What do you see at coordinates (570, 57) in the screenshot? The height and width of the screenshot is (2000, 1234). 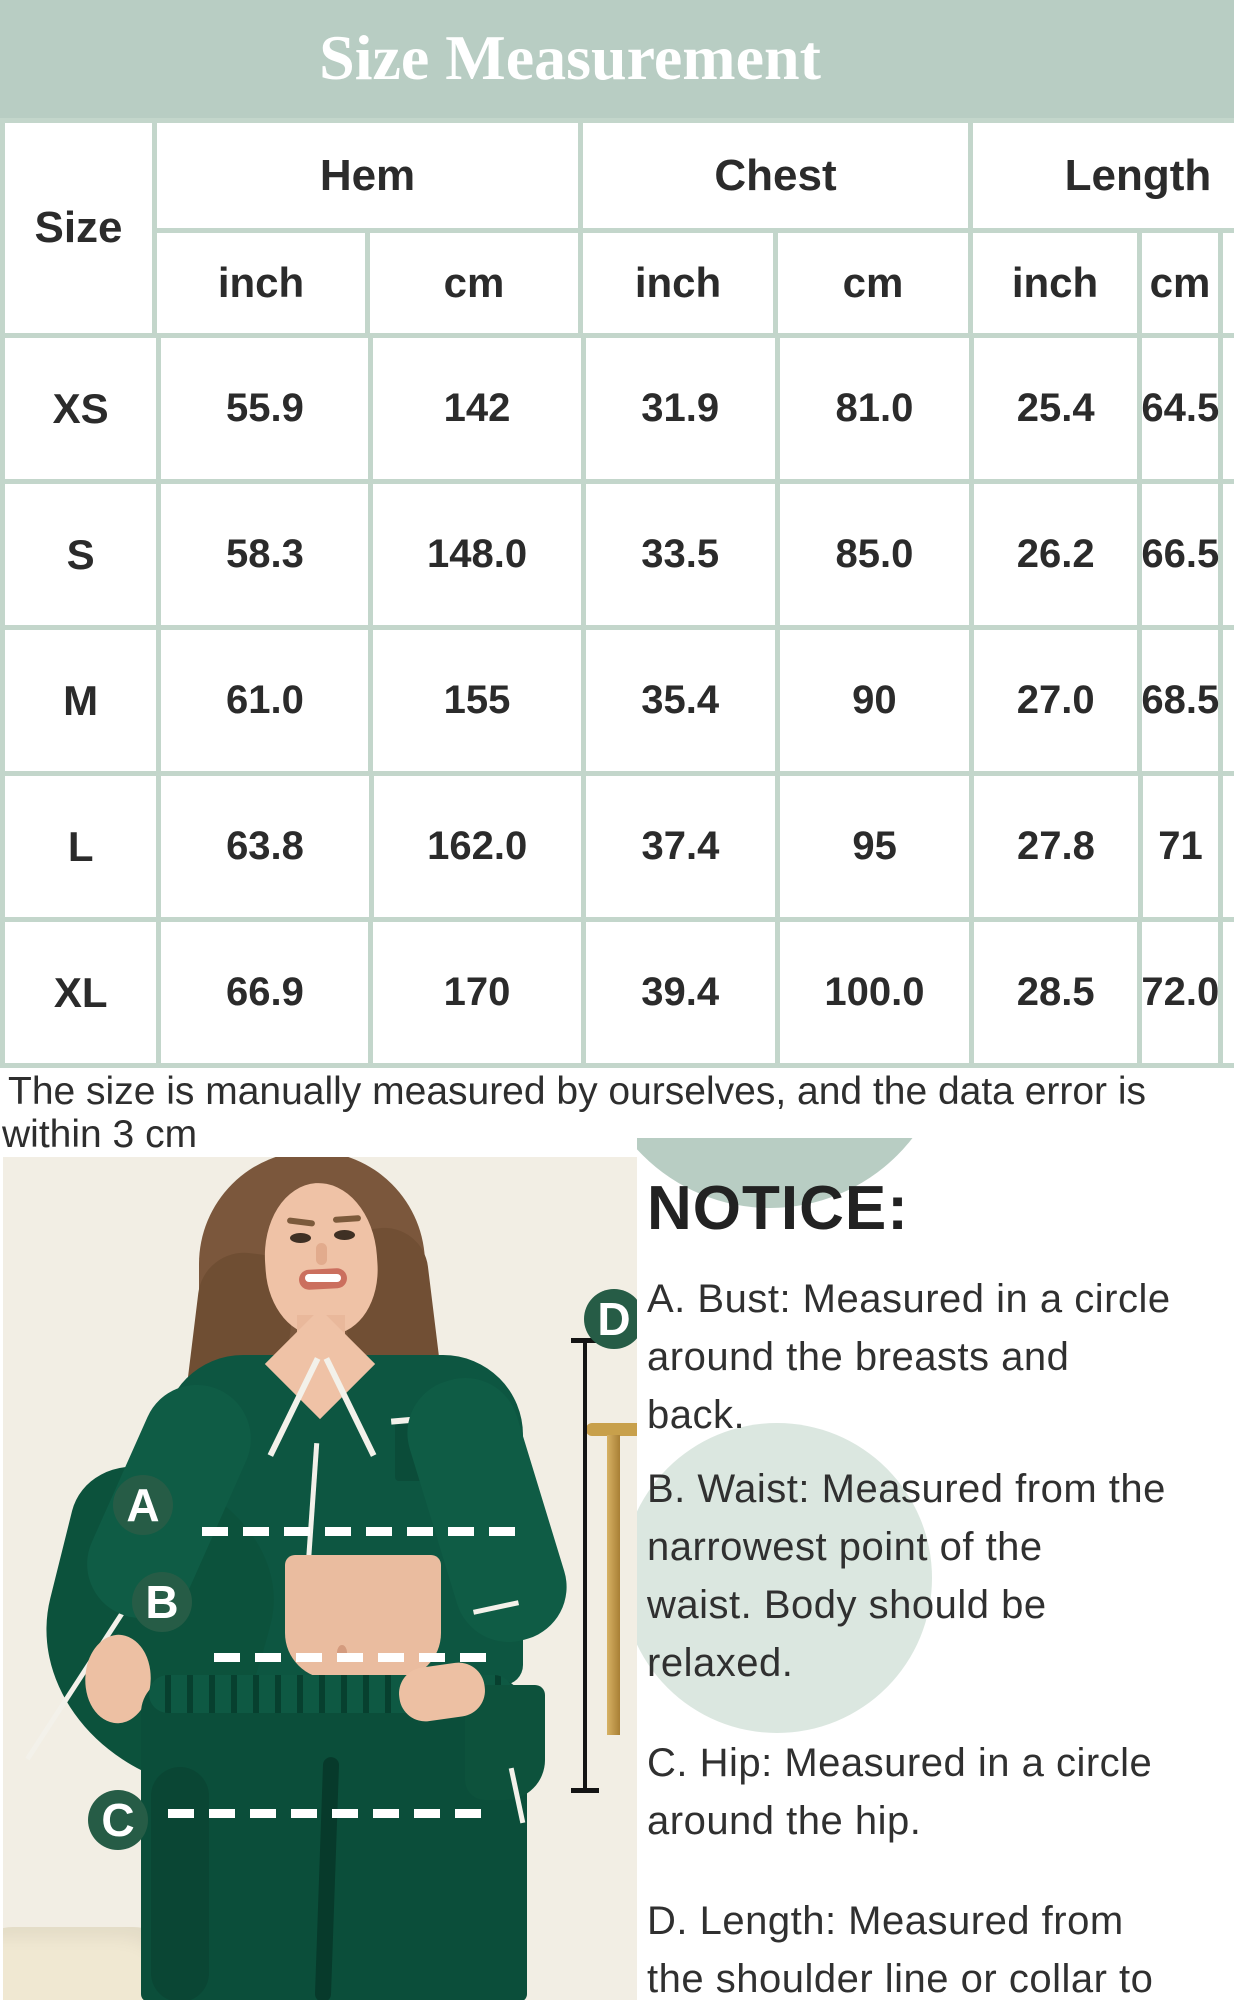 I see `page-title: Size Measurement` at bounding box center [570, 57].